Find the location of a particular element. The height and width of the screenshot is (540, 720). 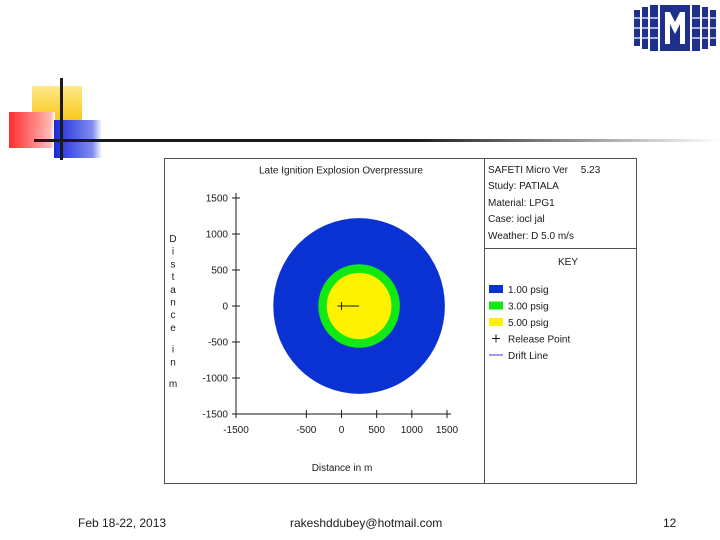

software-version: 5.23 is located at coordinates (590, 170).